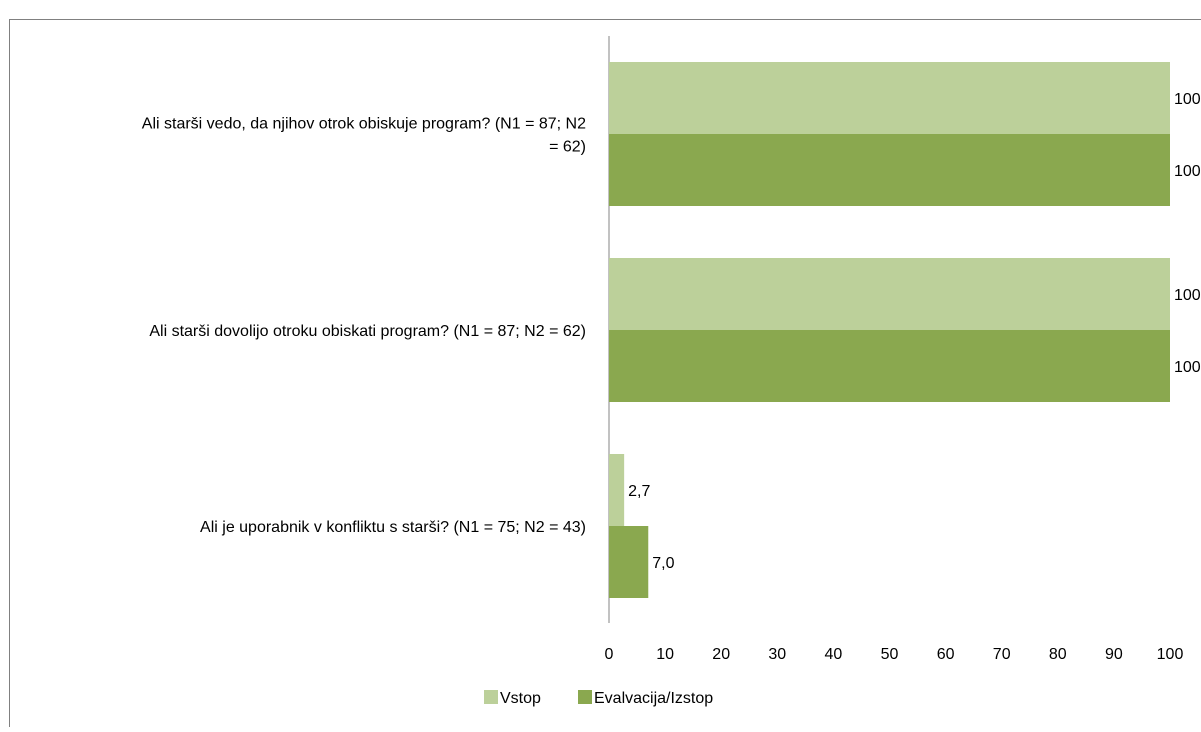  I want to click on x-tick-label: 0, so click(609, 654).